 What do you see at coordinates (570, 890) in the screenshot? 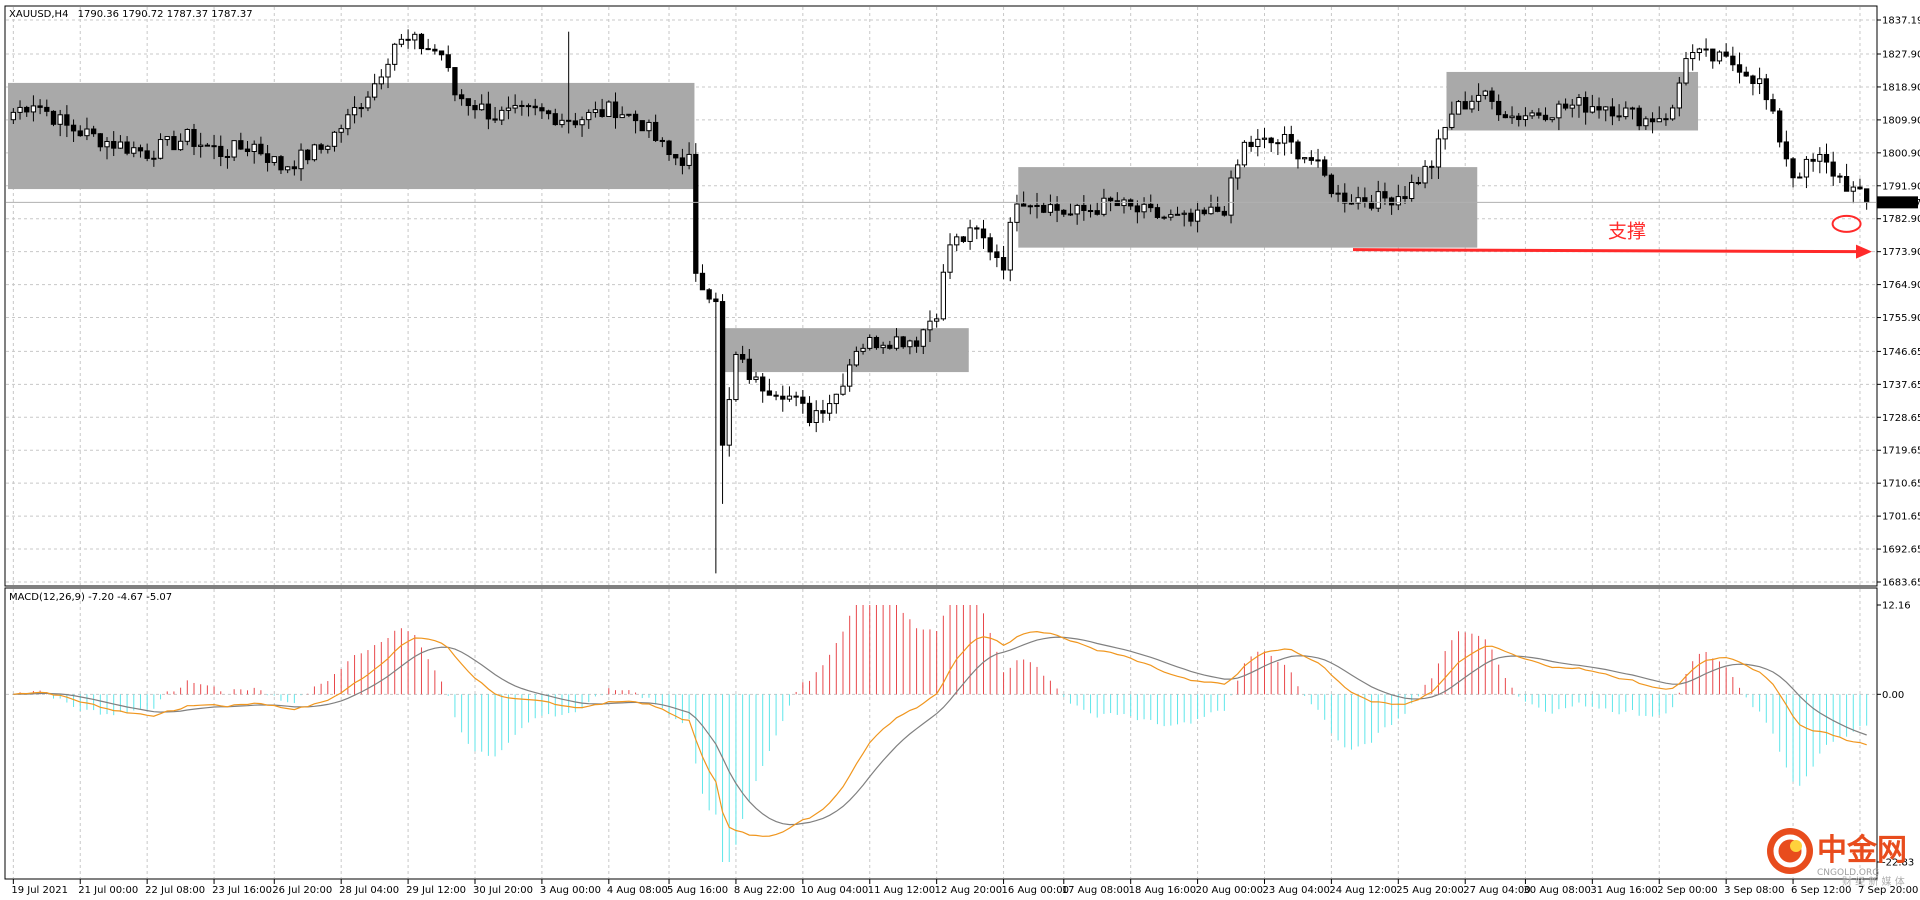
I see `time-tick-label: 3 Aug 00:00` at bounding box center [570, 890].